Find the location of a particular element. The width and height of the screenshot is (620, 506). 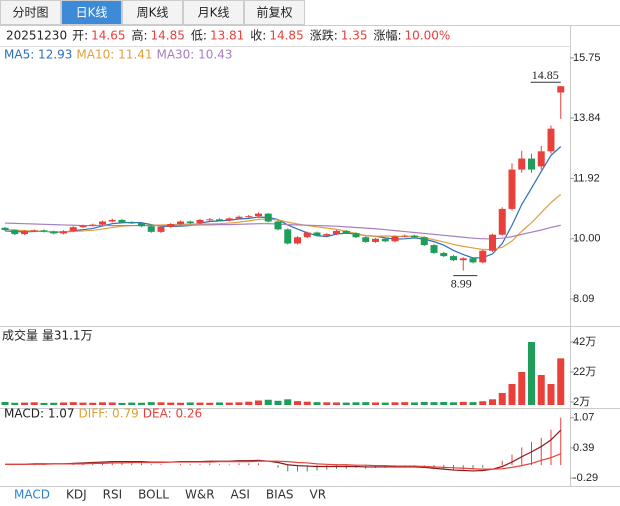

tab-label: 月K线 is located at coordinates (214, 13).